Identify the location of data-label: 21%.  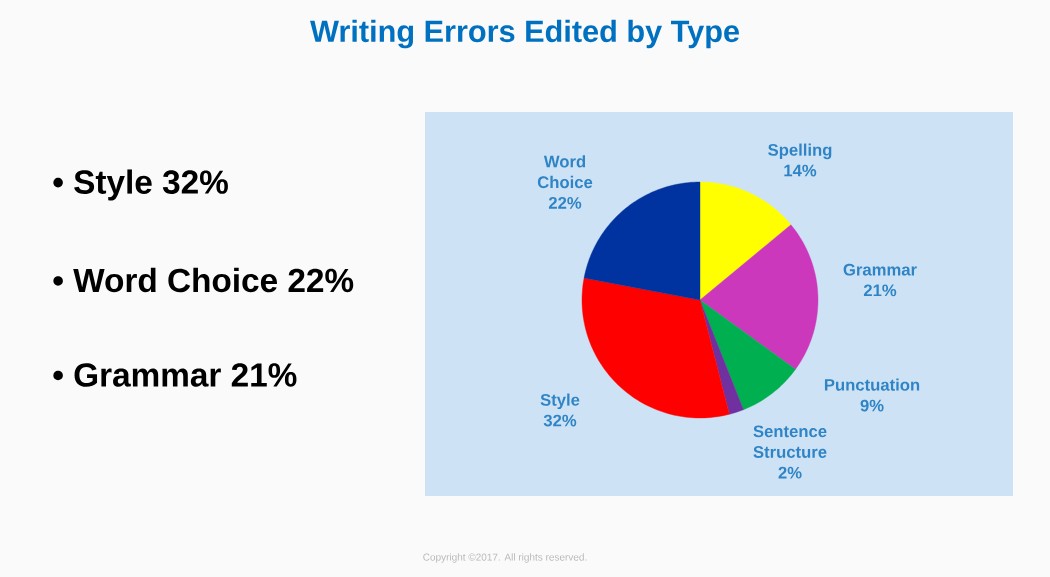
(880, 290).